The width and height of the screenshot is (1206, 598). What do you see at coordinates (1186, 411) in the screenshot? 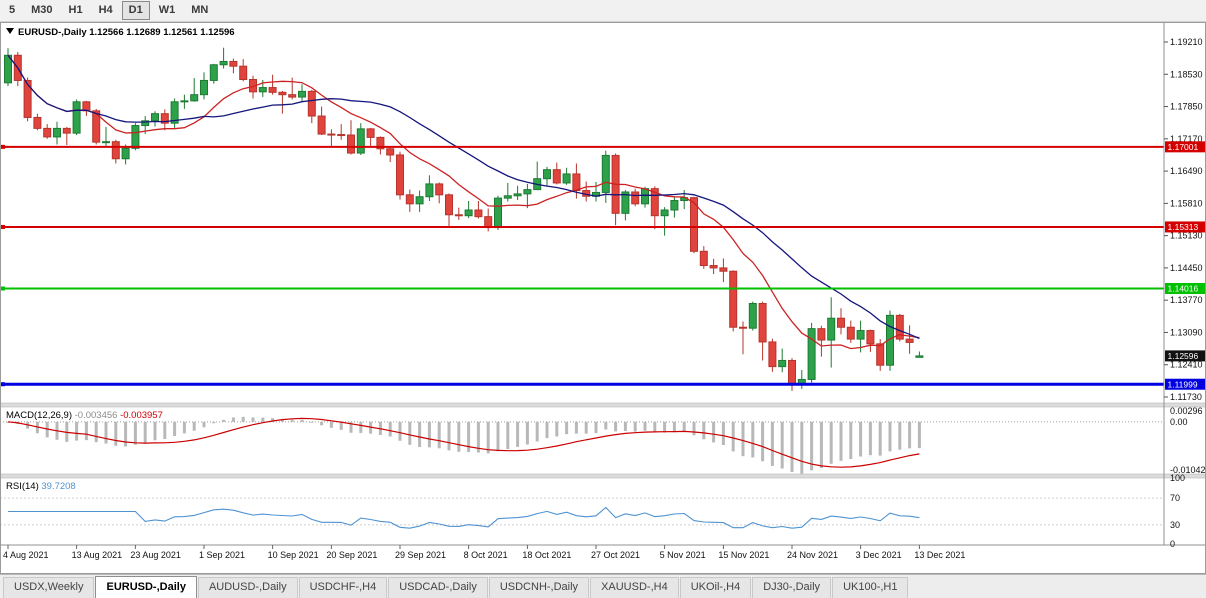
I see `svg-text: 0.00296` at bounding box center [1186, 411].